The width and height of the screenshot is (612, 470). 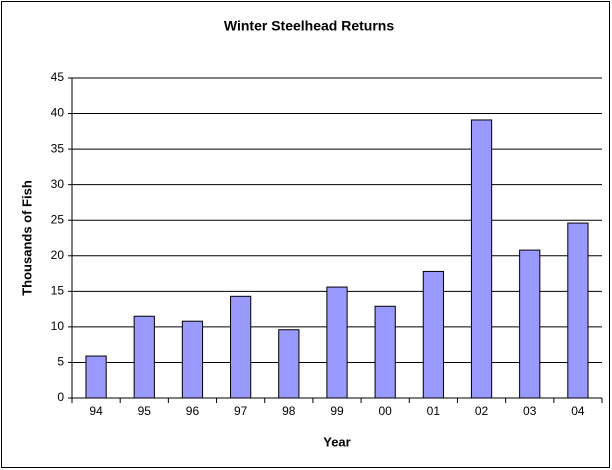 I want to click on y-tick-label: 15, so click(x=58, y=291).